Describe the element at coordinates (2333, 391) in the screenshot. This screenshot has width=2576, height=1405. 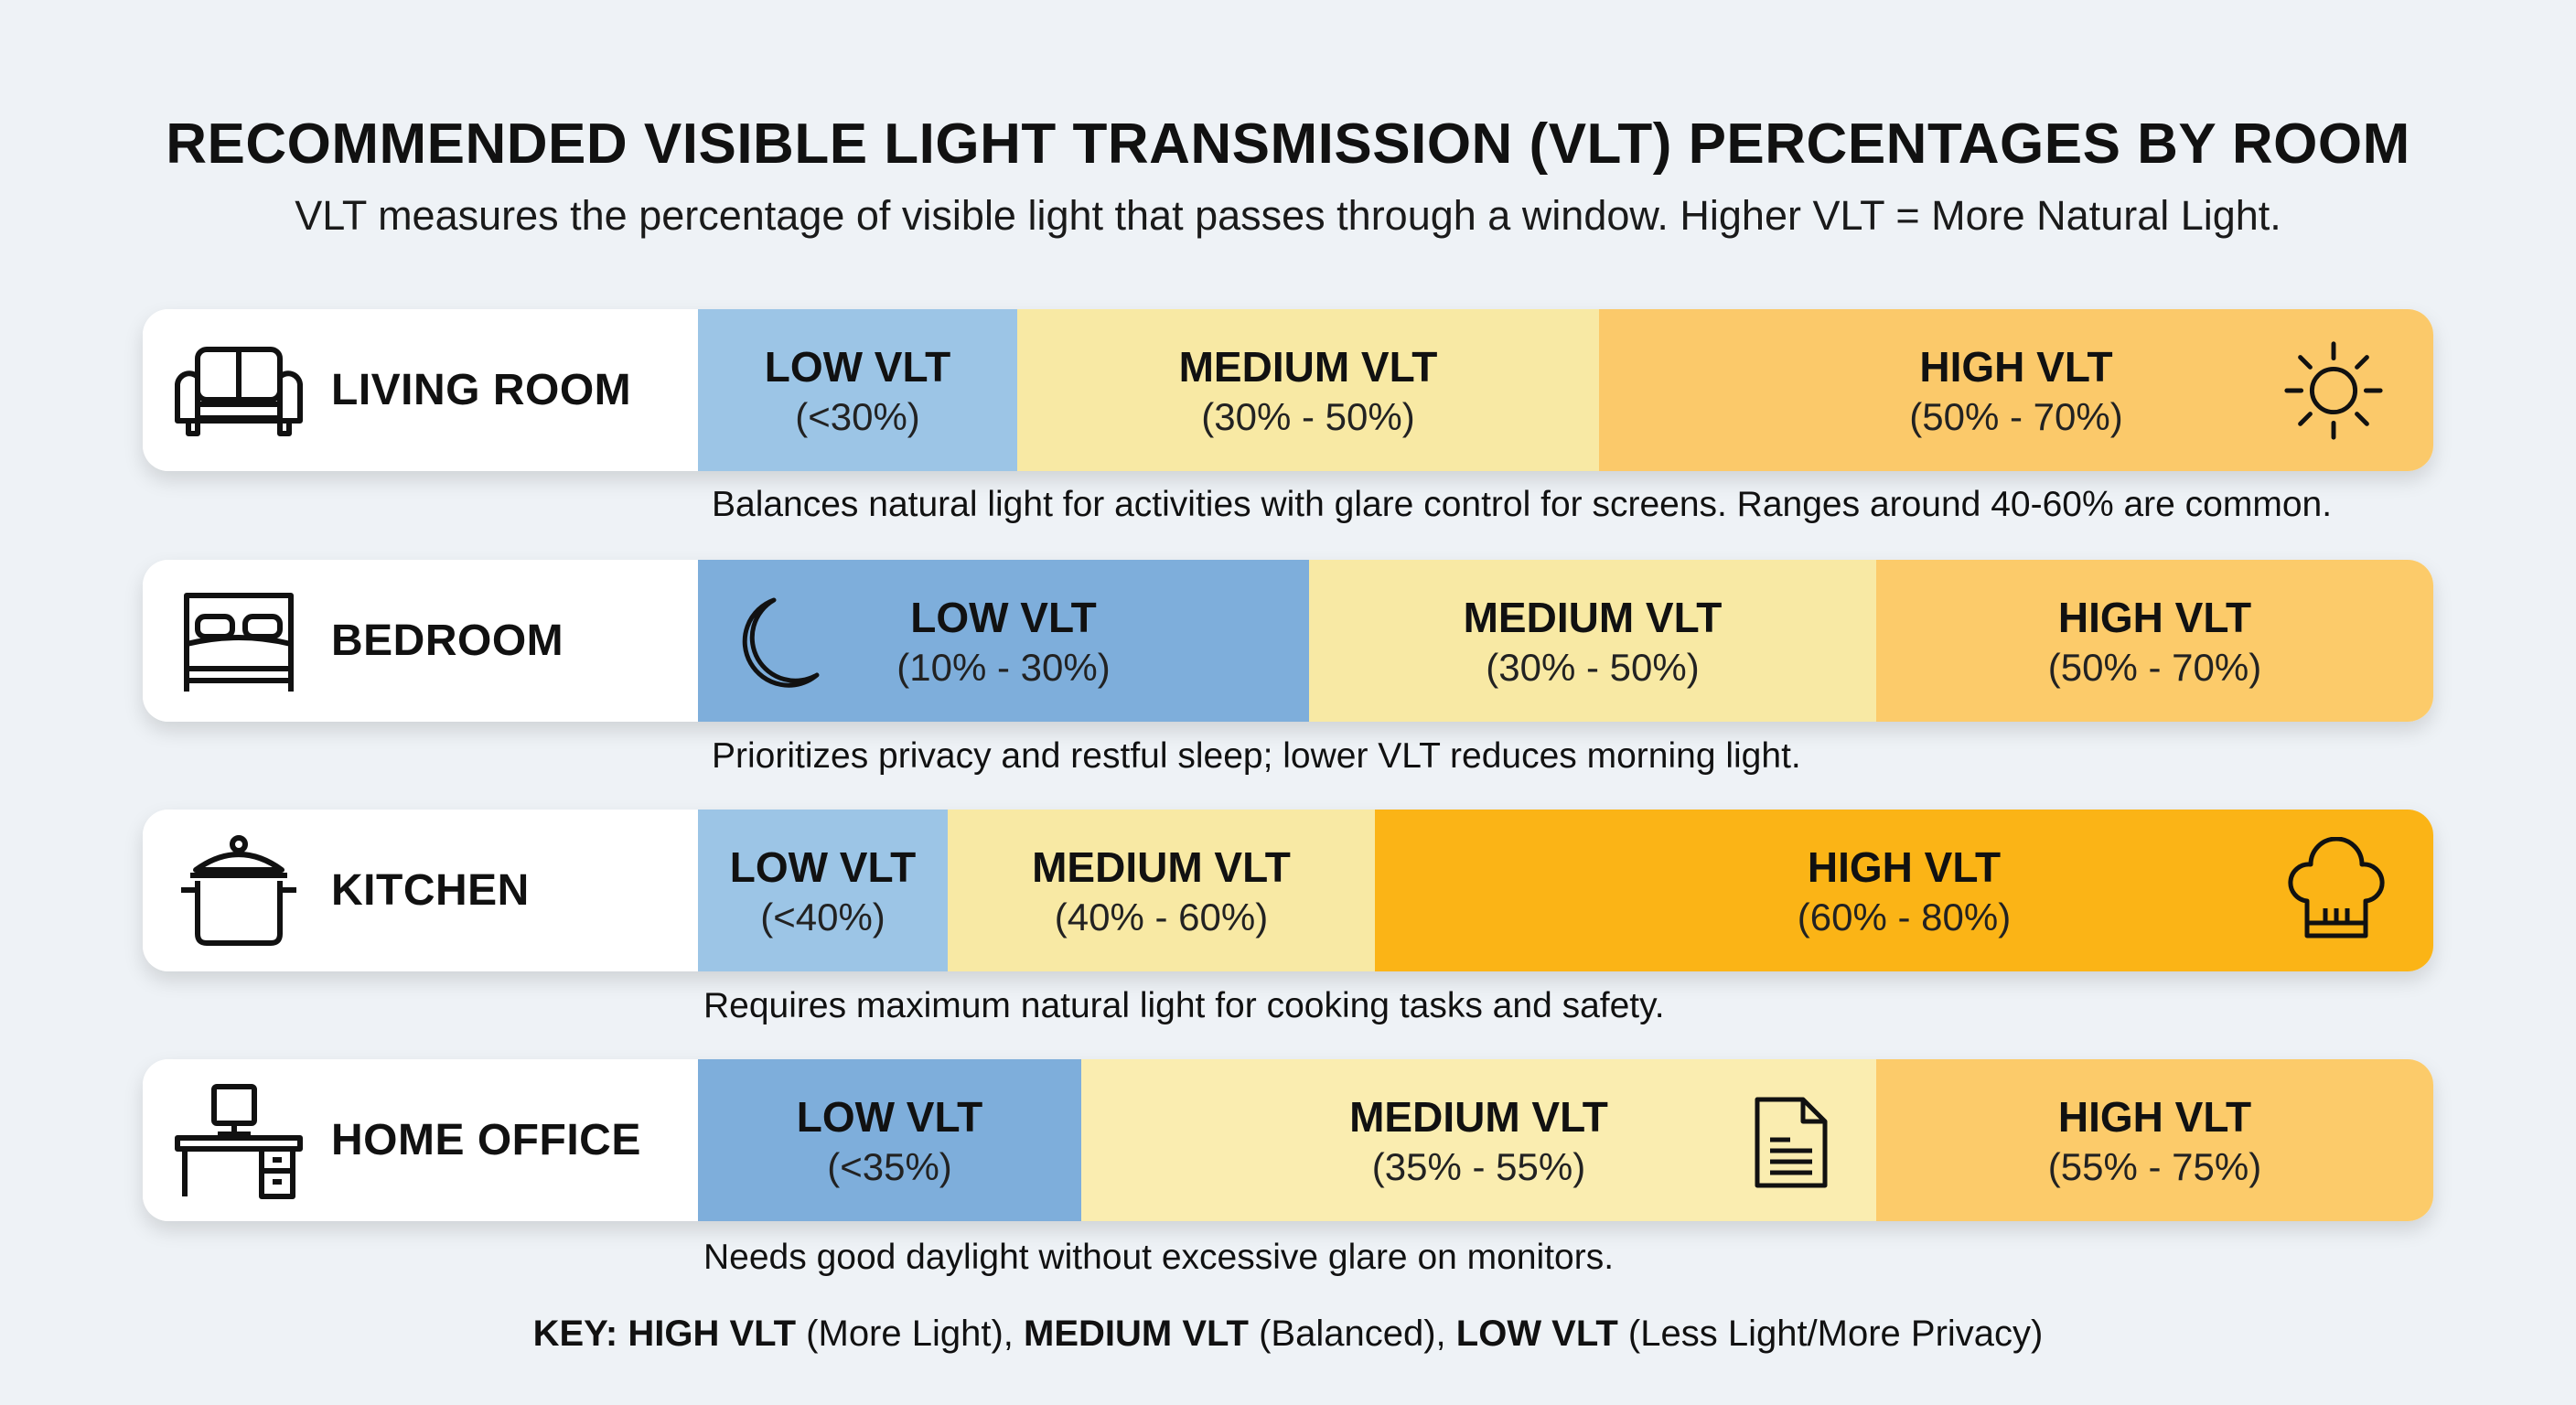
I see `sun-icon` at that location.